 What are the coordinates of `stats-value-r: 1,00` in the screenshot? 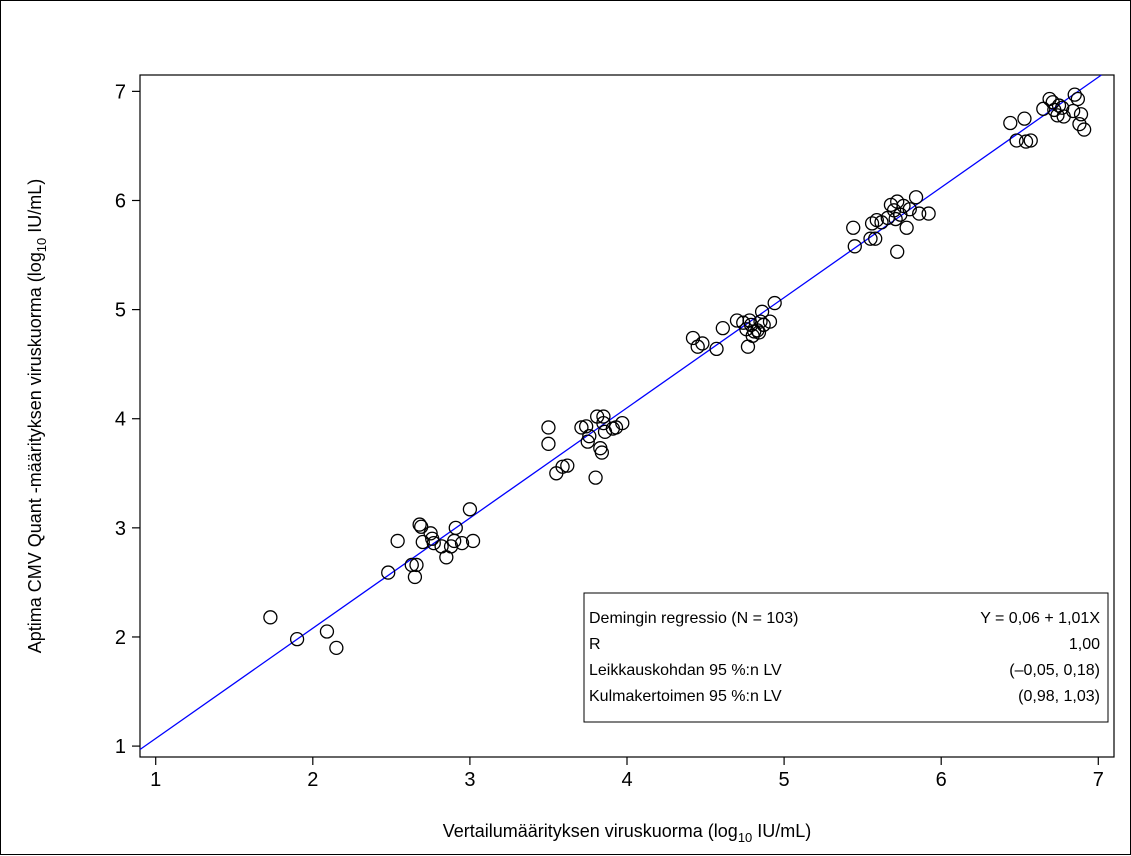 It's located at (1084, 644).